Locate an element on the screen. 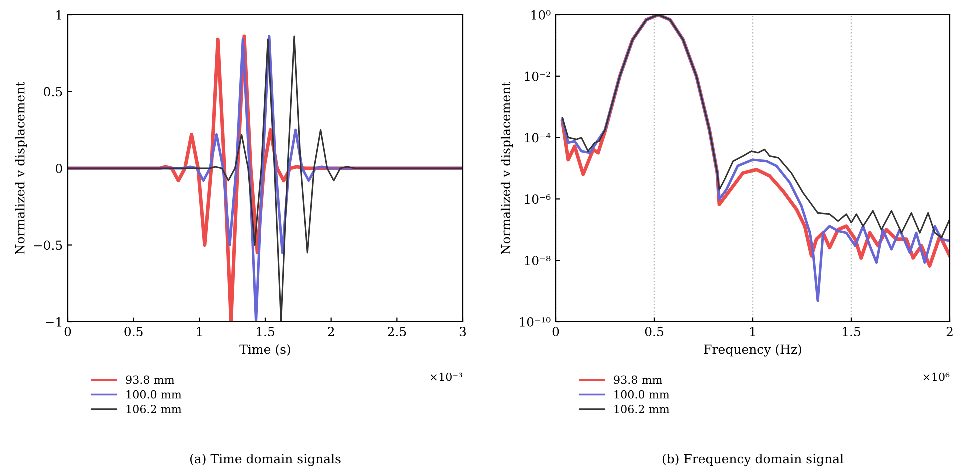 The height and width of the screenshot is (475, 968). text: ×10⁻³ is located at coordinates (446, 377).